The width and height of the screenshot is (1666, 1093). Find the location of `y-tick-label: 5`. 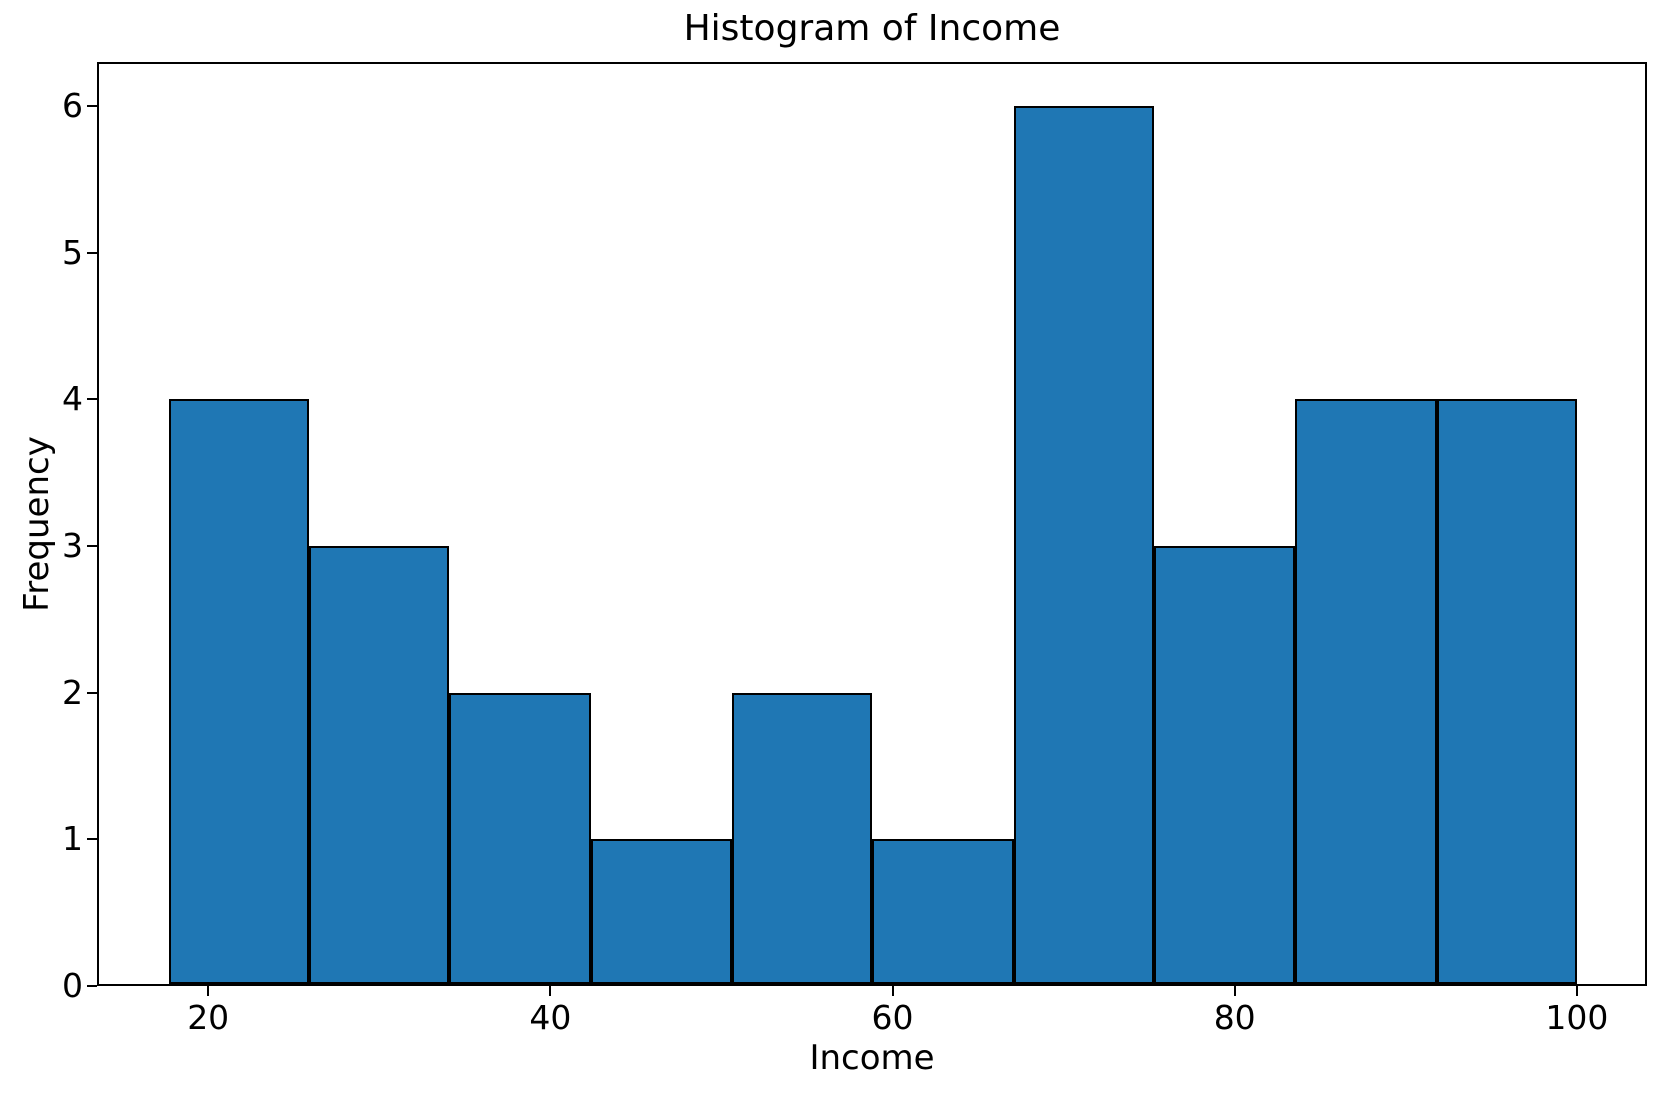

y-tick-label: 5 is located at coordinates (72, 252).